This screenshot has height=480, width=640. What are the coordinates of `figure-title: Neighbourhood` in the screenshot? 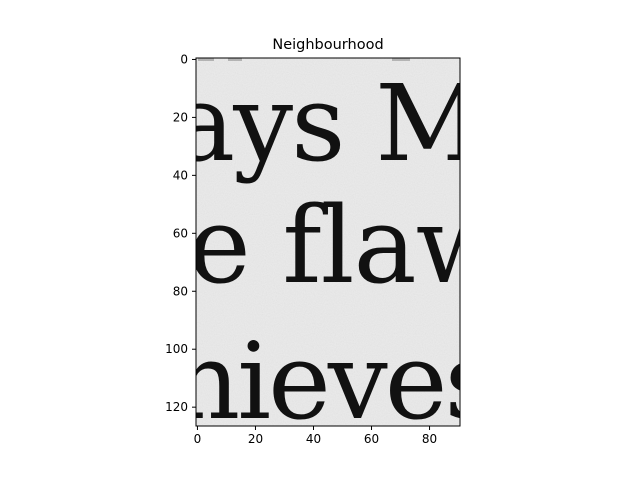 It's located at (327, 45).